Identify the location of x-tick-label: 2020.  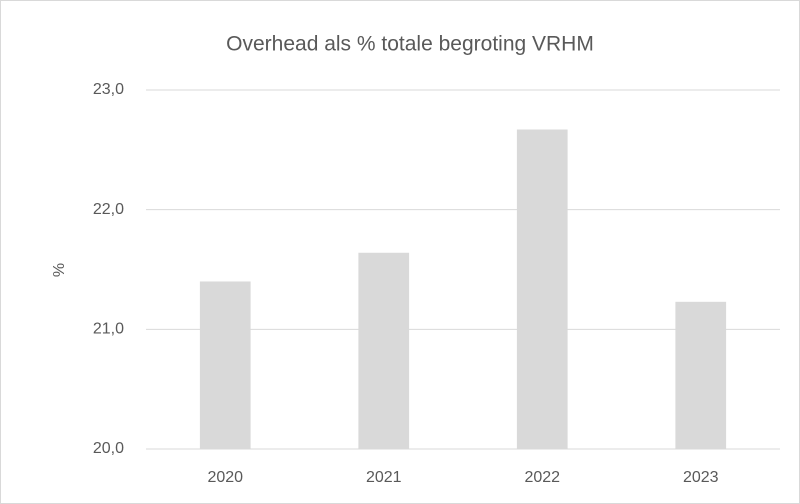
(225, 477).